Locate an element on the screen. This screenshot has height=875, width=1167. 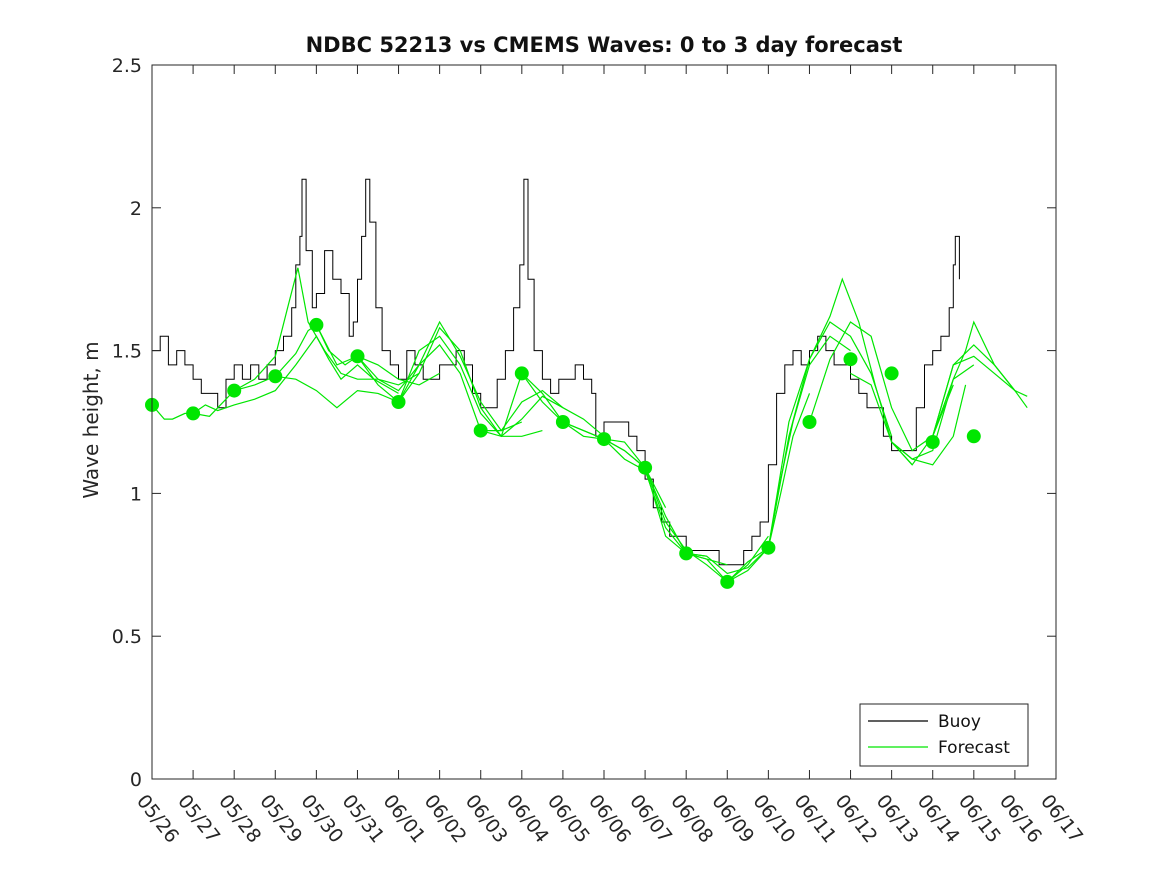
legend-forecast-label: Forecast is located at coordinates (974, 748).